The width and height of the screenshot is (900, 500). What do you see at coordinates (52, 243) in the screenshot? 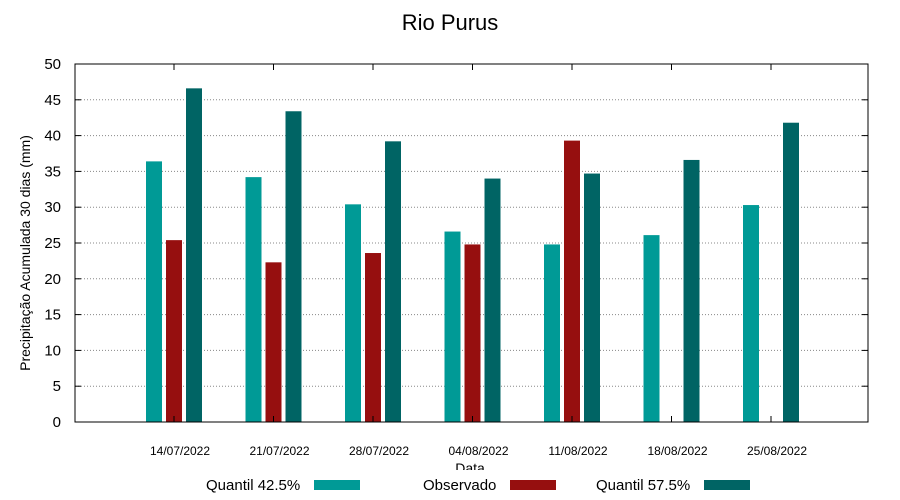
I see `y-tick-label: 25` at bounding box center [52, 243].